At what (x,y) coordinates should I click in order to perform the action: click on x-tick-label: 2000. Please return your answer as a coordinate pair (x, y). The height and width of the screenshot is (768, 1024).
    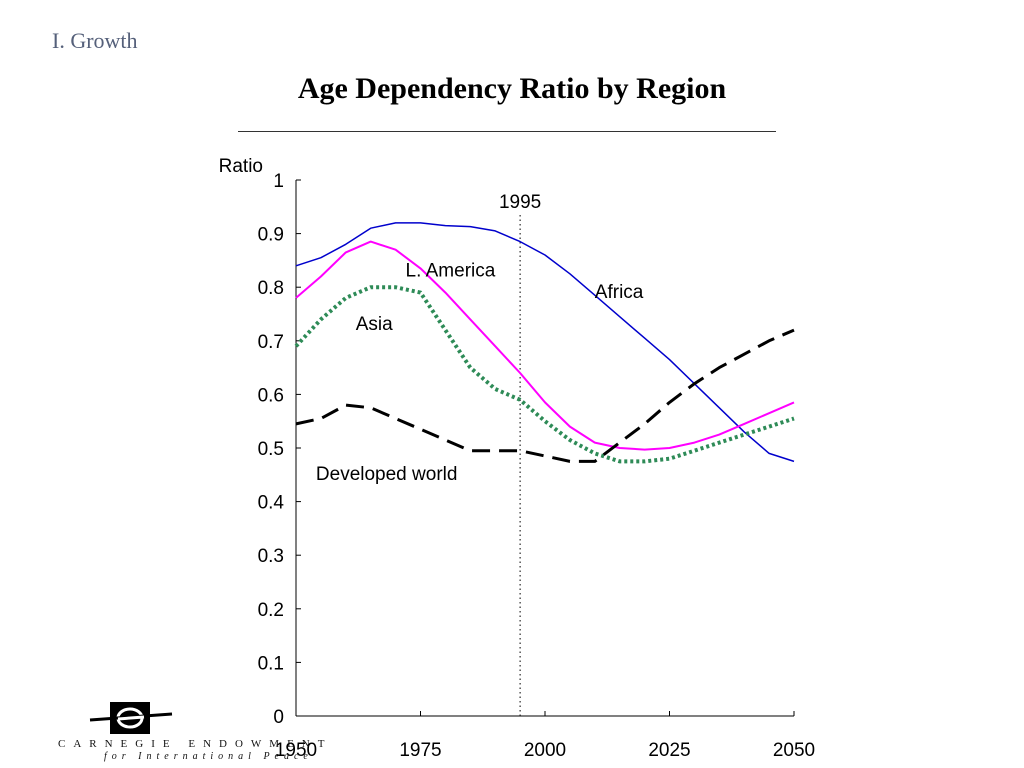
    Looking at the image, I should click on (545, 750).